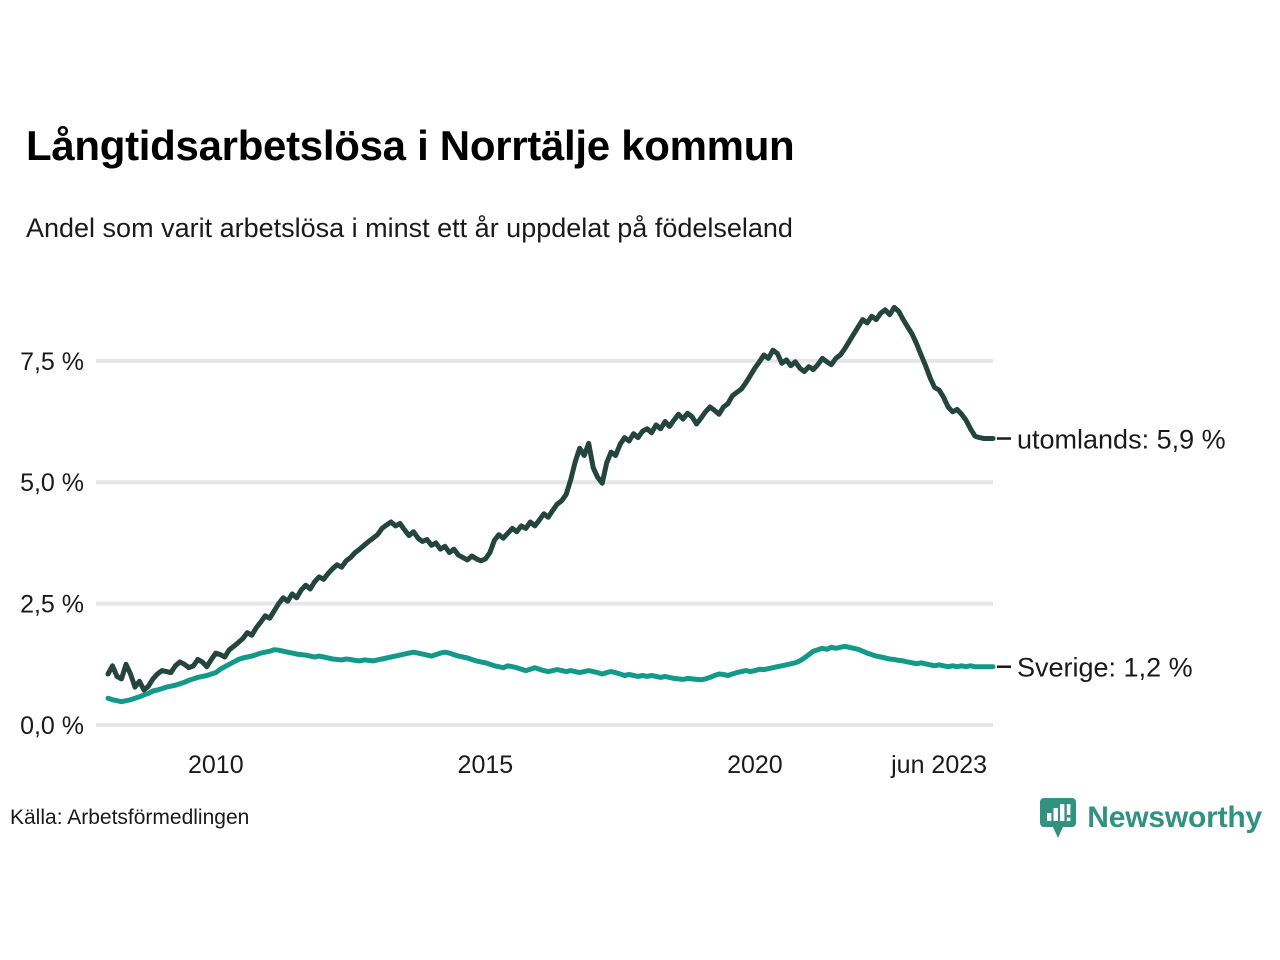 The width and height of the screenshot is (1280, 960). What do you see at coordinates (1174, 817) in the screenshot?
I see `logo-wordmark: Newsworthy` at bounding box center [1174, 817].